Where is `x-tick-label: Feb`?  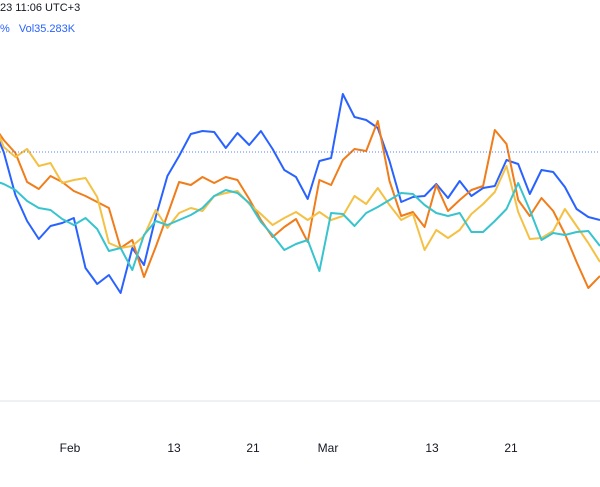
x-tick-label: Feb is located at coordinates (70, 448).